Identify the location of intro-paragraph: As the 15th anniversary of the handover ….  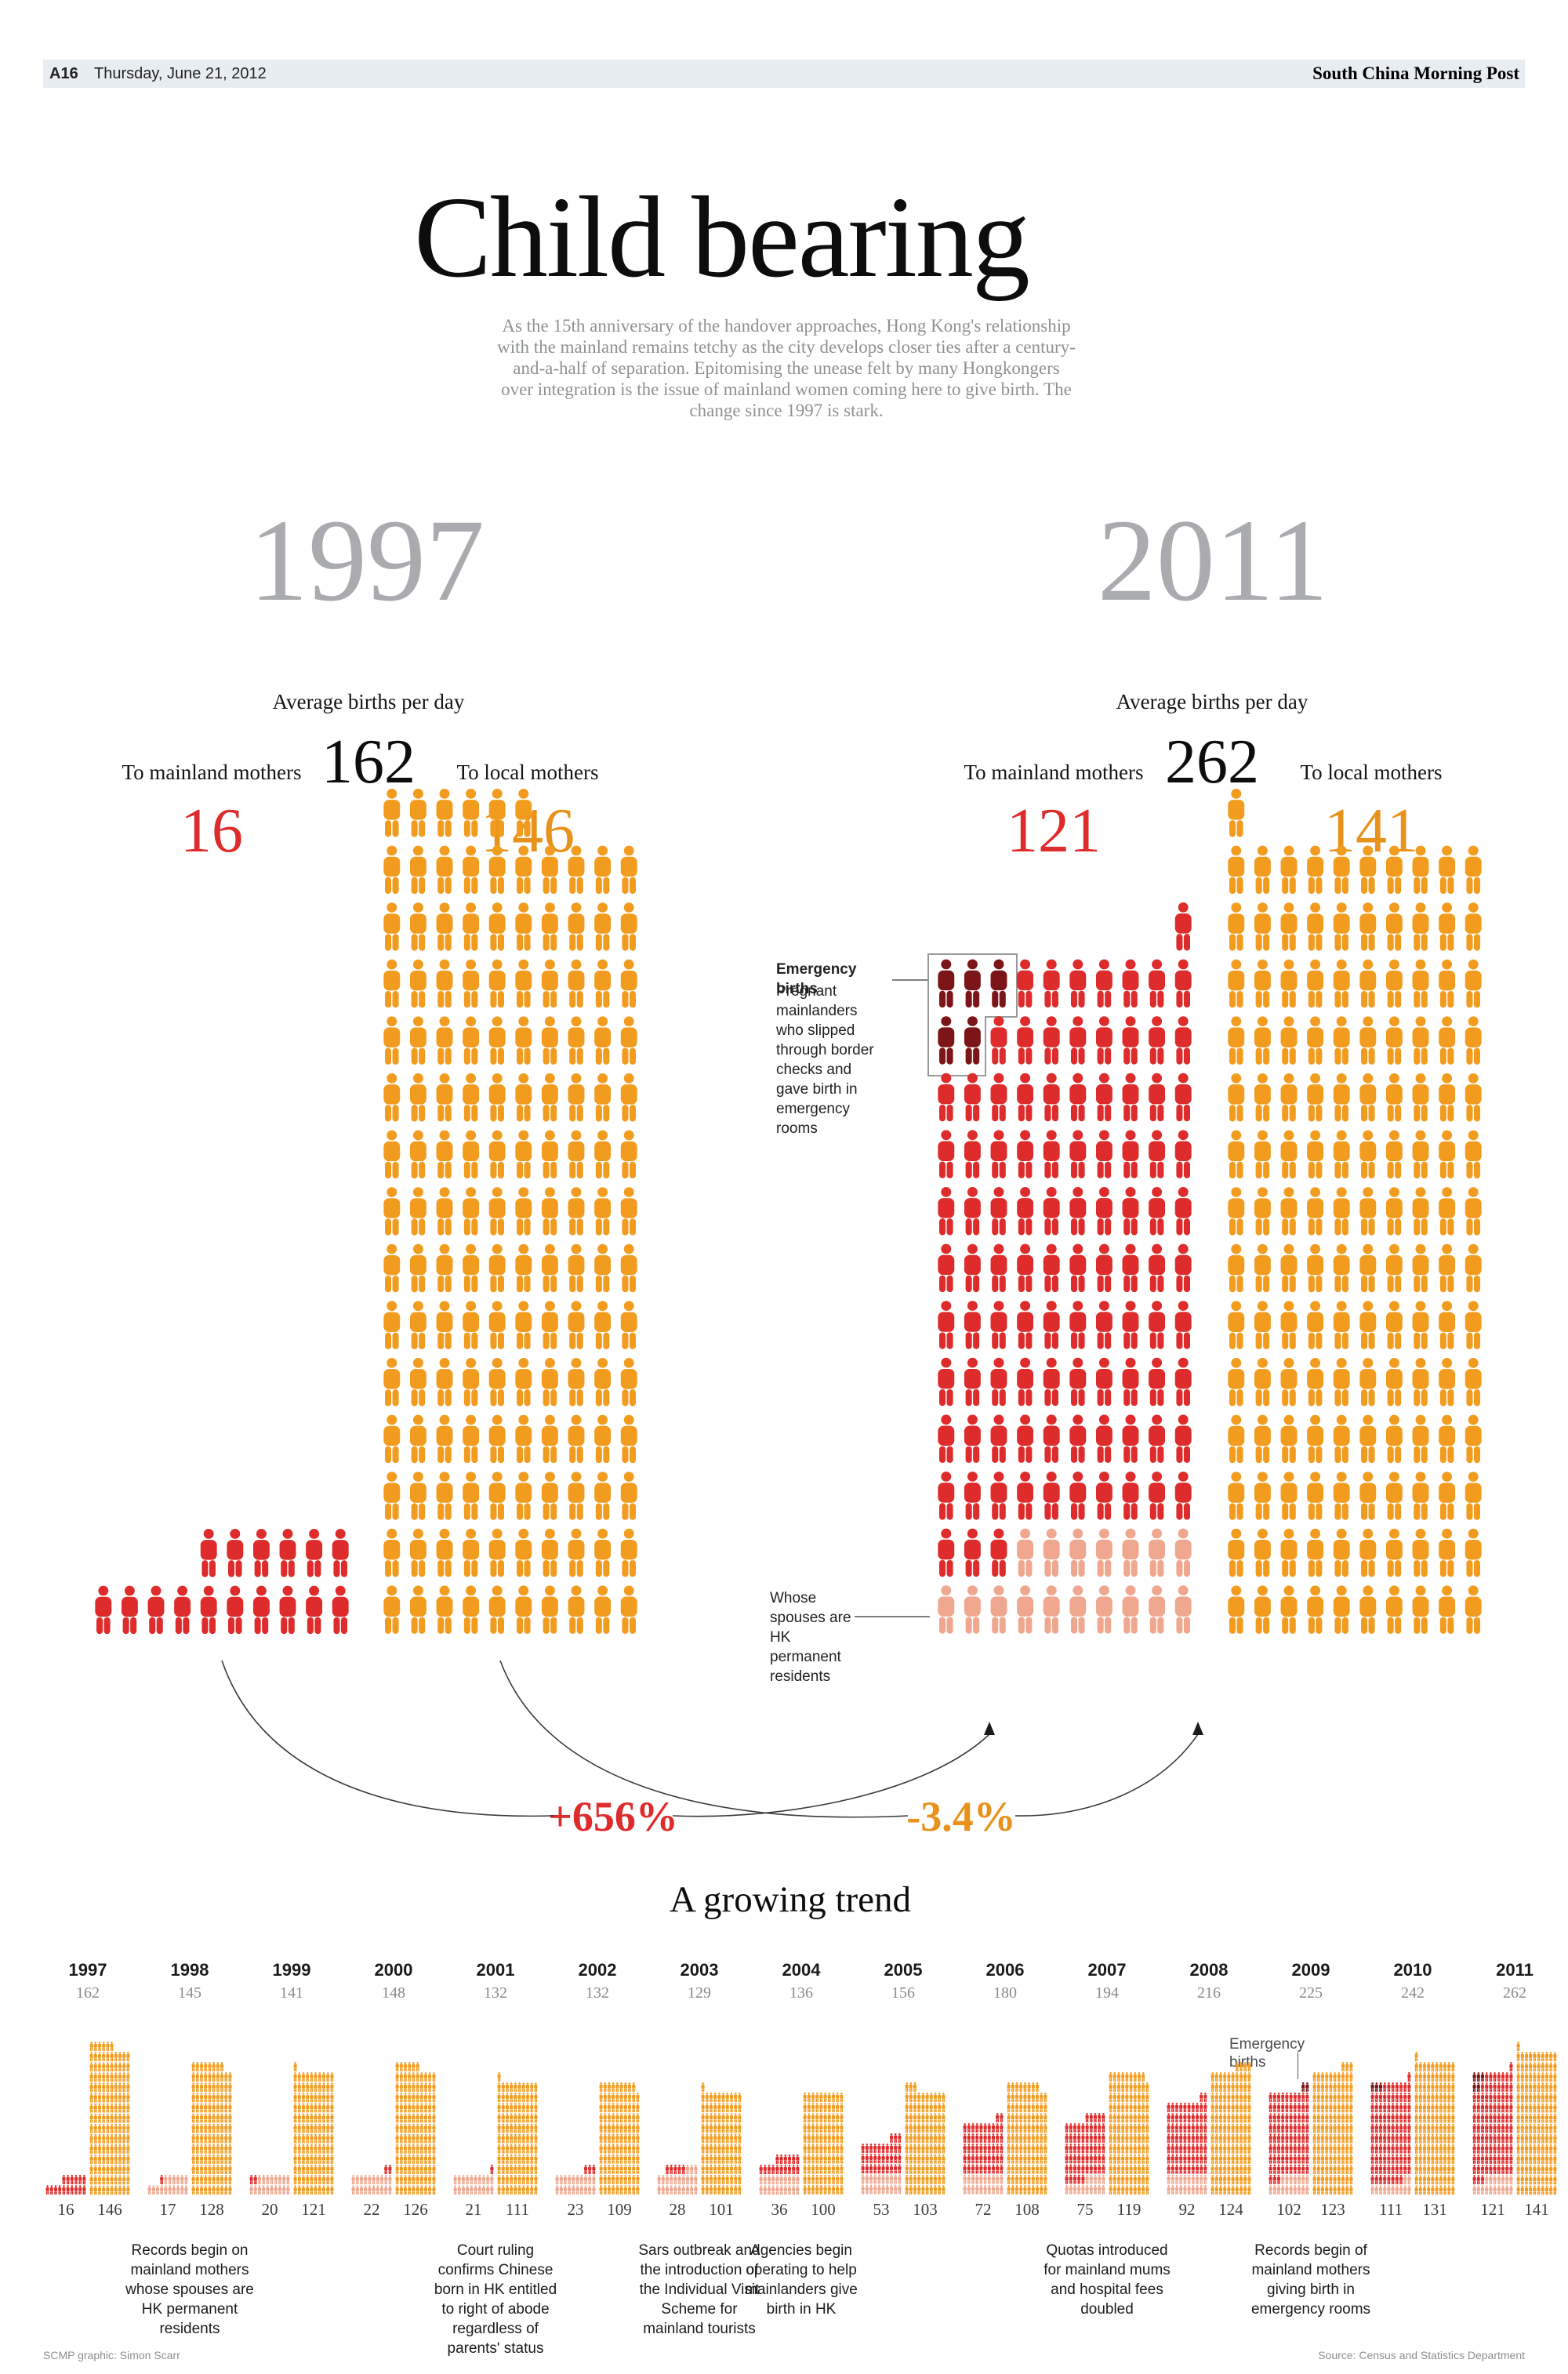
(786, 368).